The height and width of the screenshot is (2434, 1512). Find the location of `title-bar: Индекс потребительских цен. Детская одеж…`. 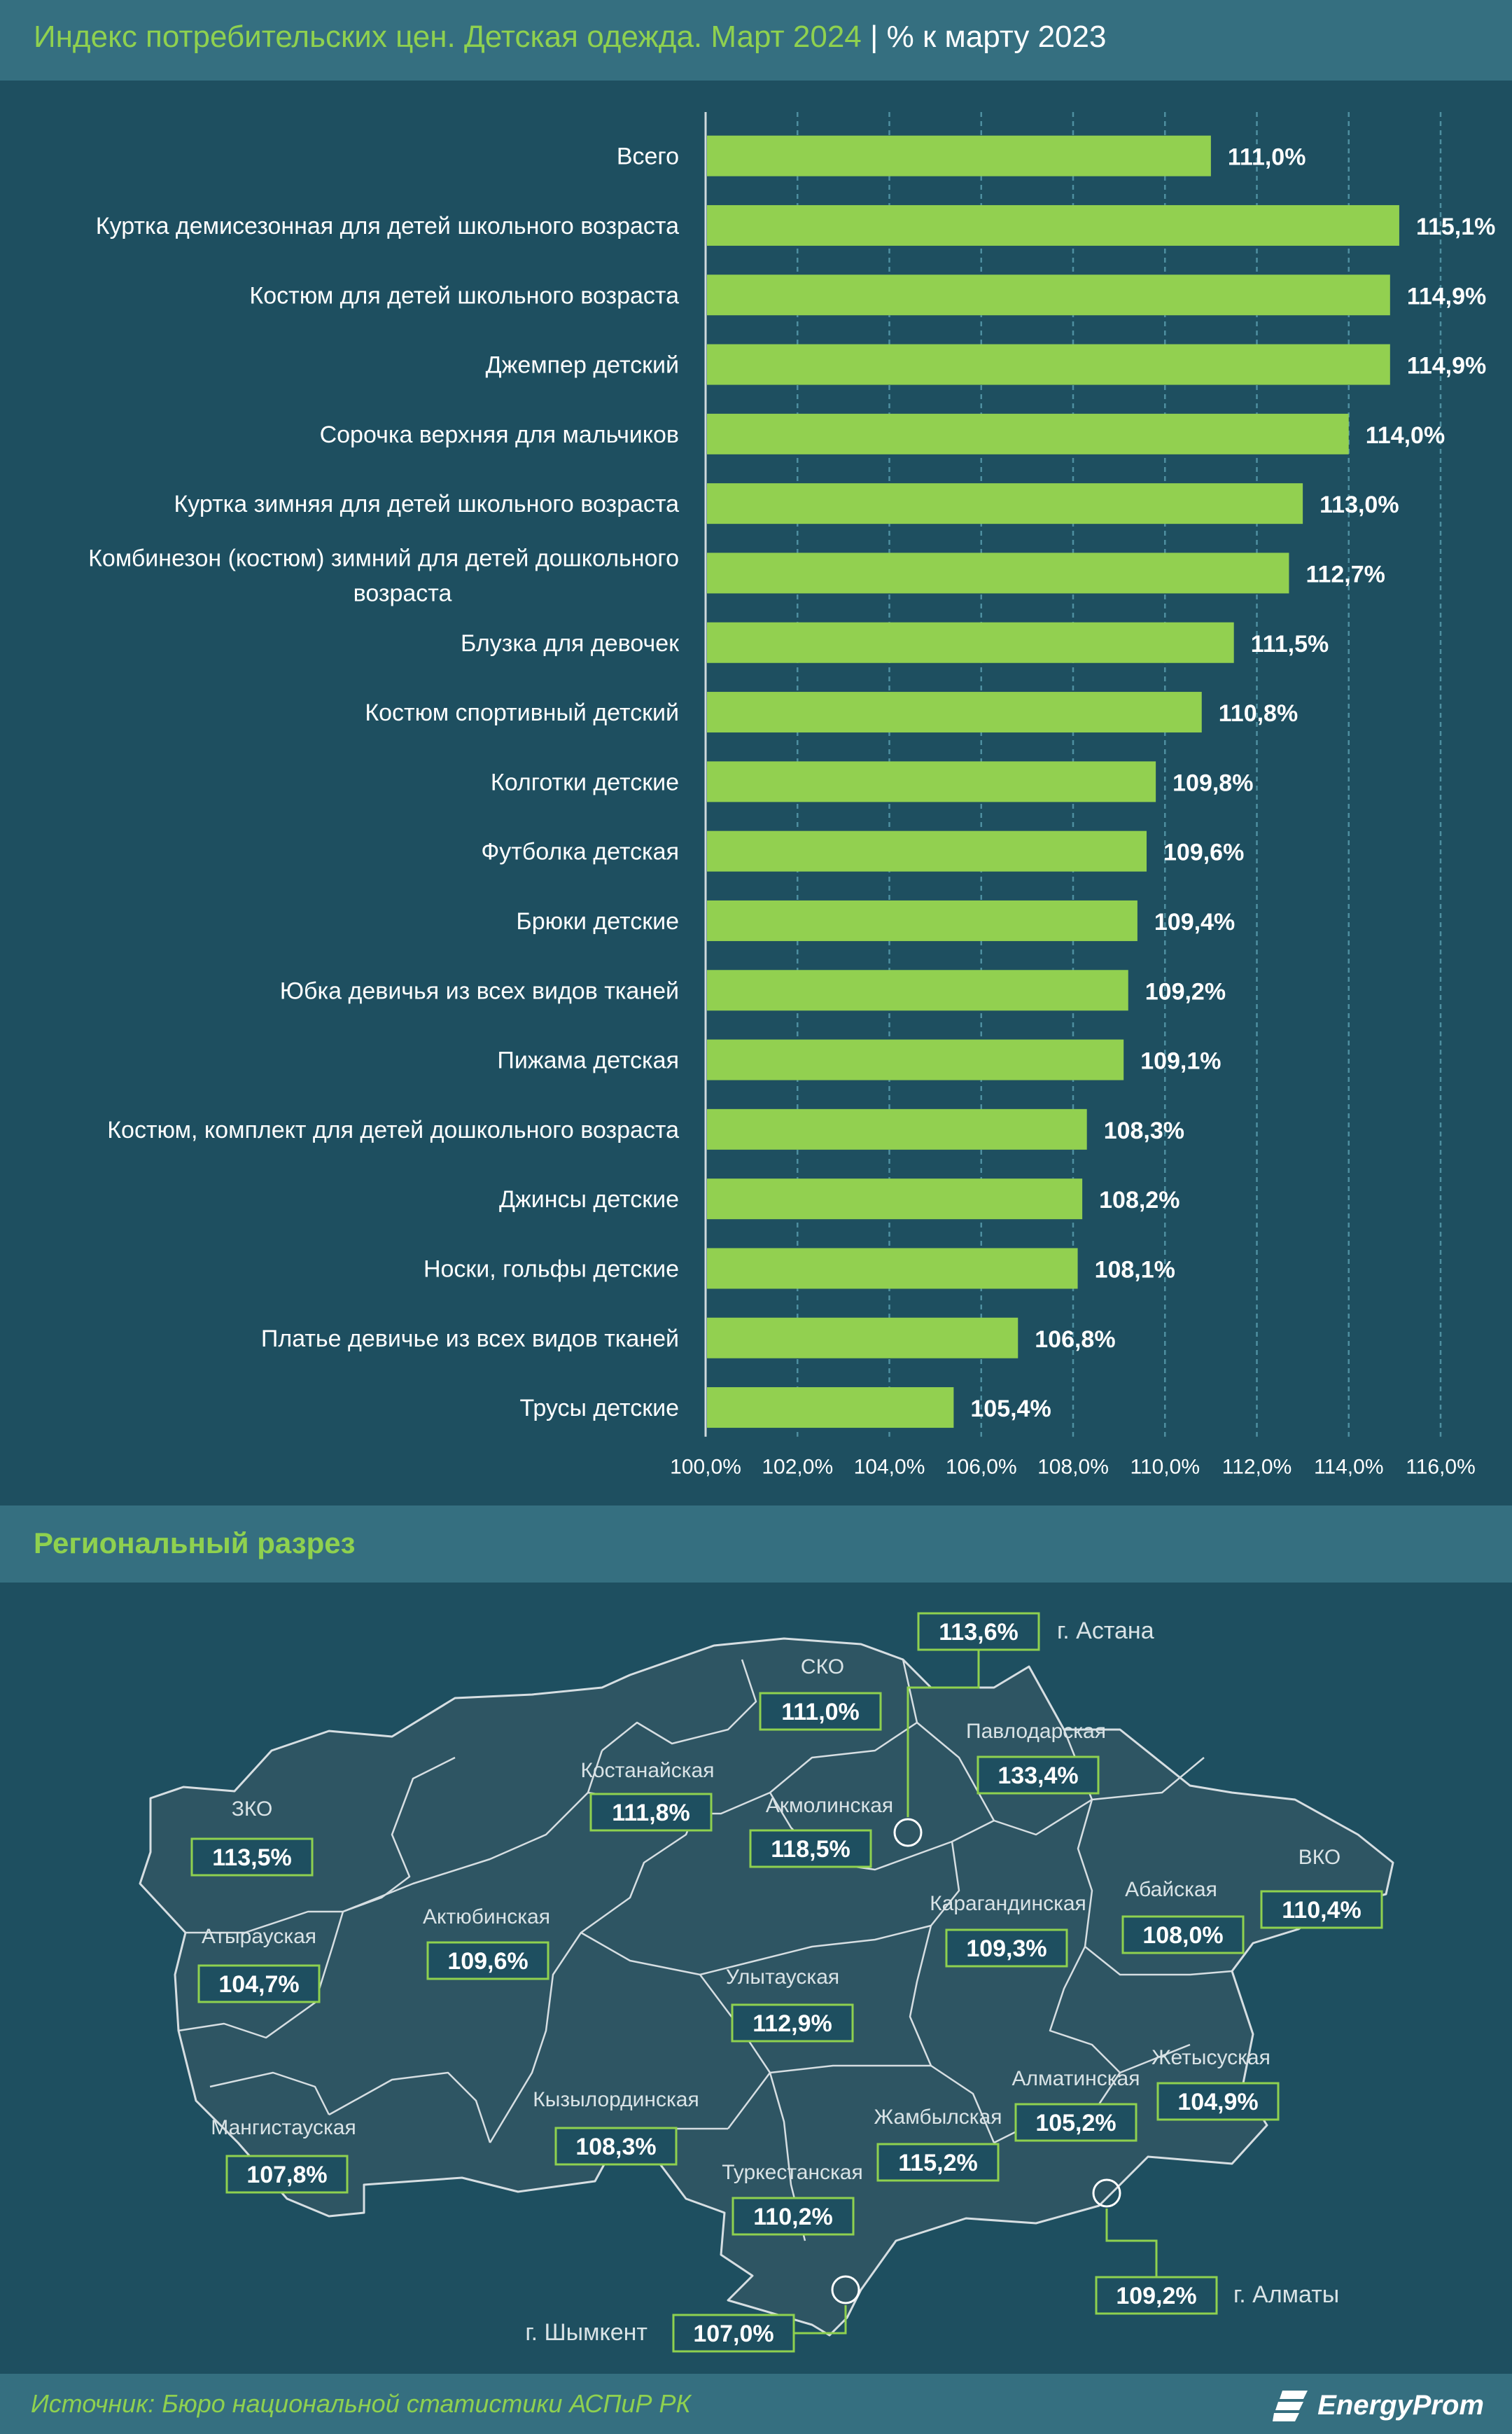

title-bar: Индекс потребительских цен. Детская одеж… is located at coordinates (756, 40).